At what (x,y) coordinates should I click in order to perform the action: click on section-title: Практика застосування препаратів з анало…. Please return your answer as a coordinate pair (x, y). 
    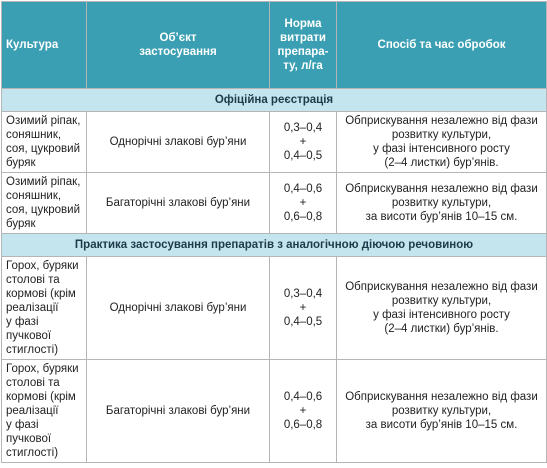
    Looking at the image, I should click on (274, 245).